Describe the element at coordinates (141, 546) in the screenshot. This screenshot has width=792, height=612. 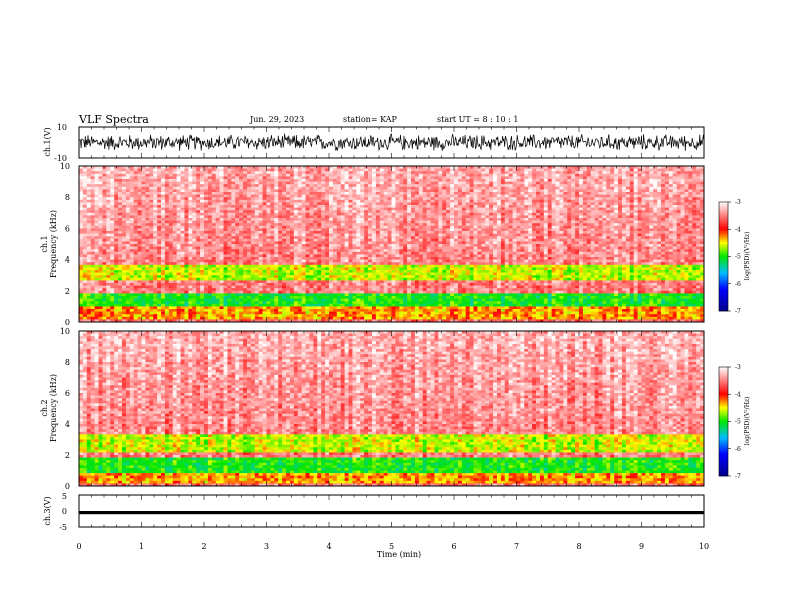
I see `time-tick-label: 1` at that location.